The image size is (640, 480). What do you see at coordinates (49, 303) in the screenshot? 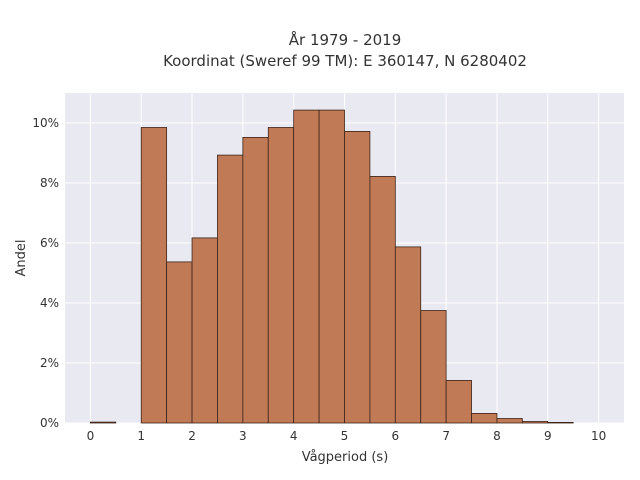
I see `y-tick-label: 4%` at bounding box center [49, 303].